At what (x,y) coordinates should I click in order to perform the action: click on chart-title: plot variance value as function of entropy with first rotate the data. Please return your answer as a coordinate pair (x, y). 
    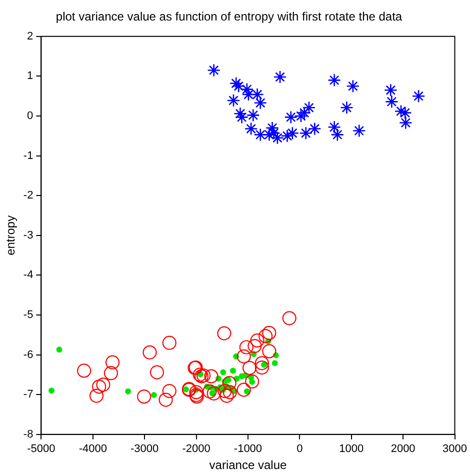
    Looking at the image, I should click on (229, 17).